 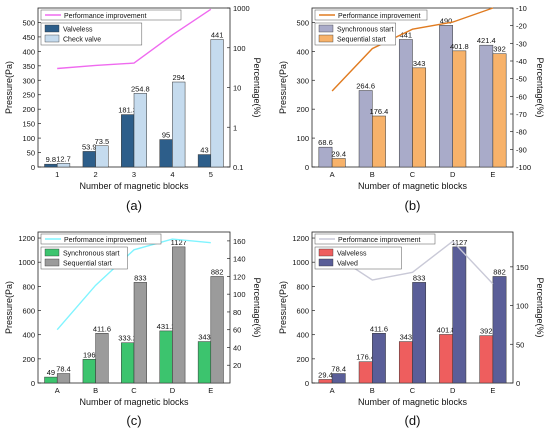 I want to click on y2-tick-label: 140, so click(x=239, y=259).